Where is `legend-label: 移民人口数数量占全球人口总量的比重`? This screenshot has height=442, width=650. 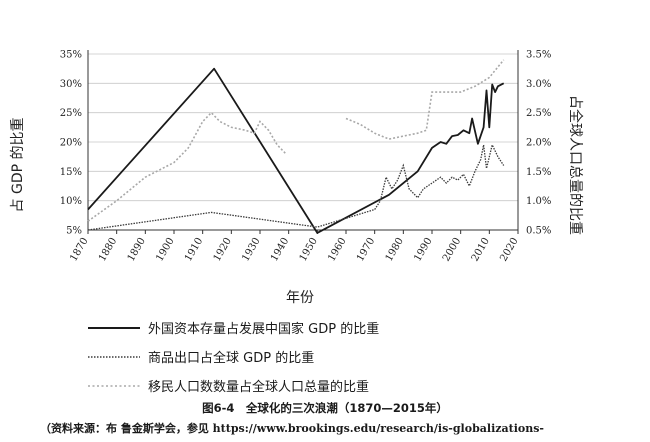
legend-label: 移民人口数数量占全球人口总量的比重 is located at coordinates (259, 387).